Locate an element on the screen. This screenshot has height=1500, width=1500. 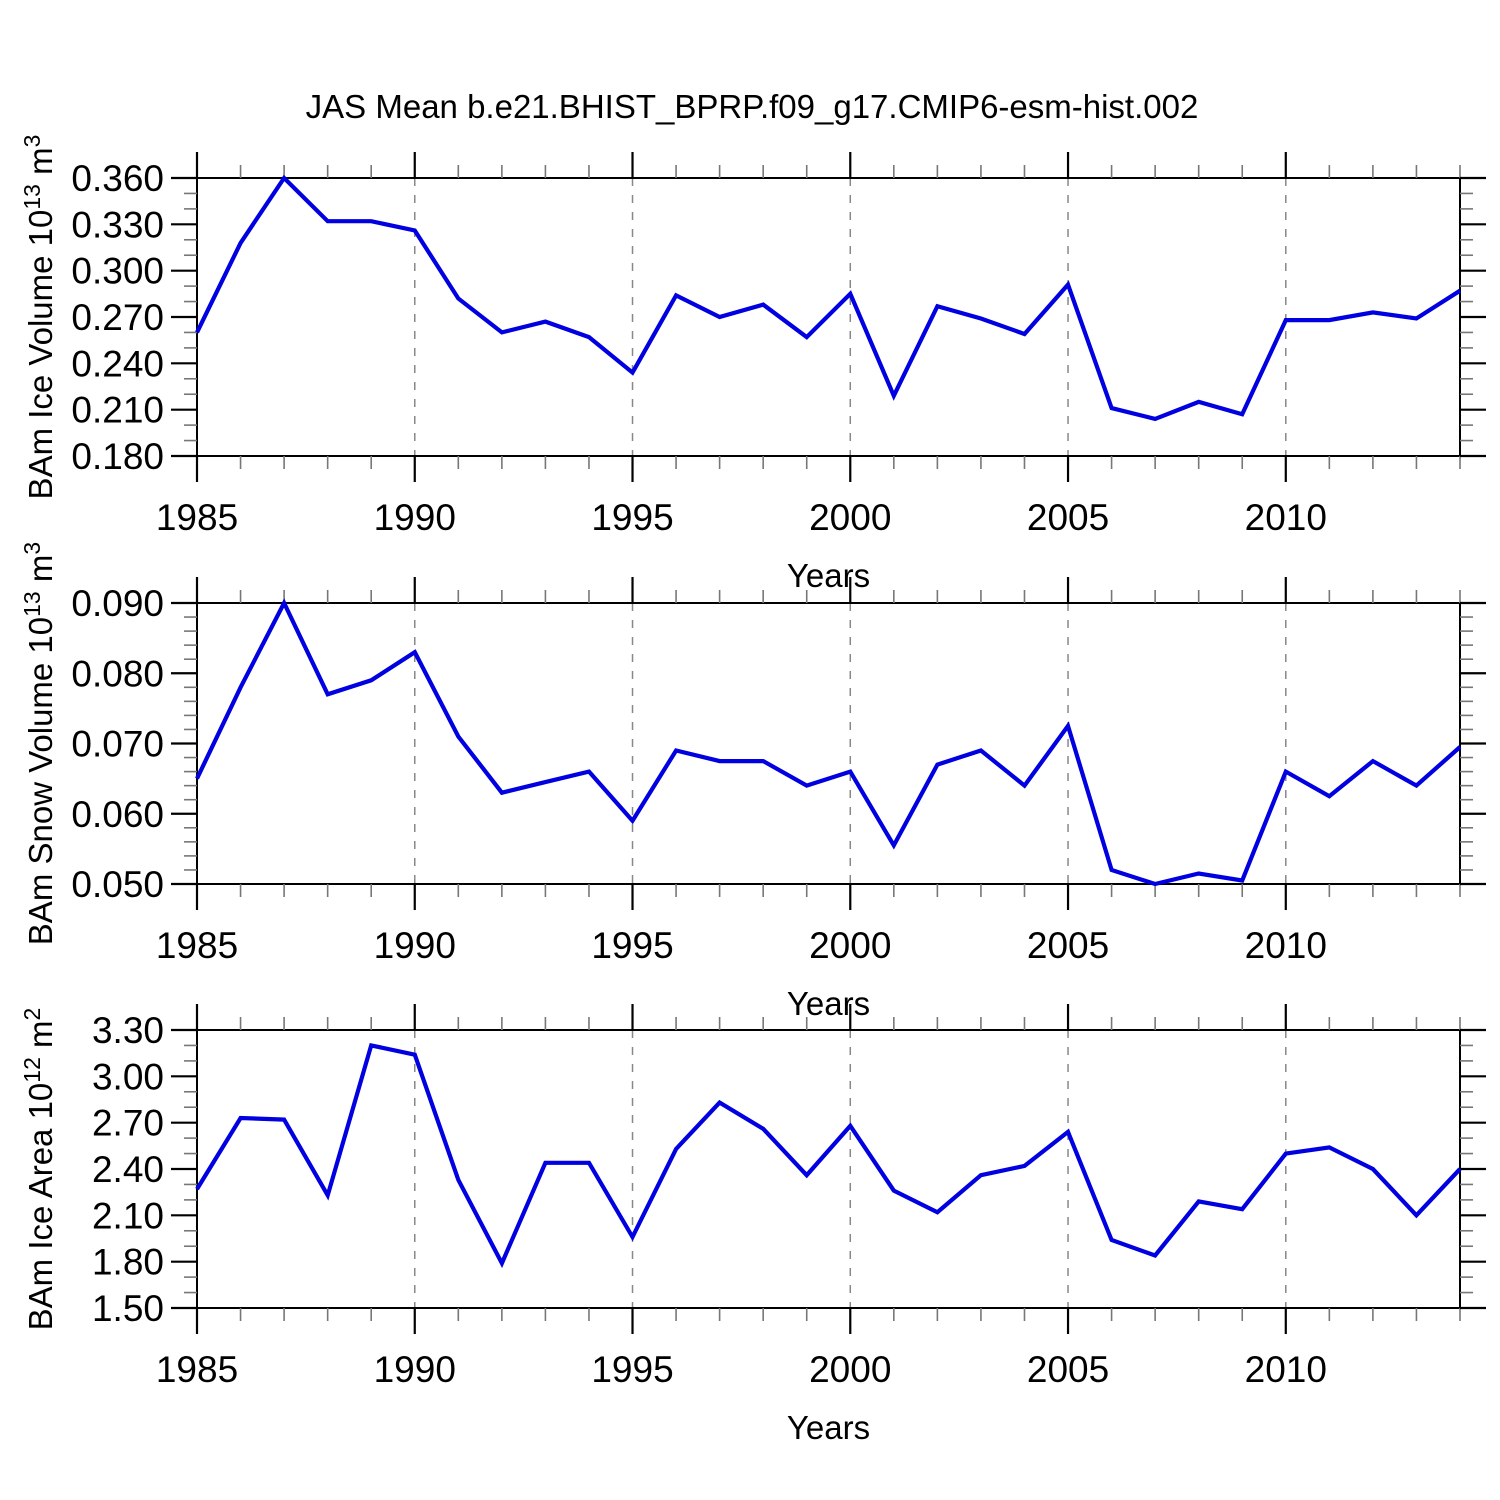
y-tick-label: 2.40 is located at coordinates (128, 1169).